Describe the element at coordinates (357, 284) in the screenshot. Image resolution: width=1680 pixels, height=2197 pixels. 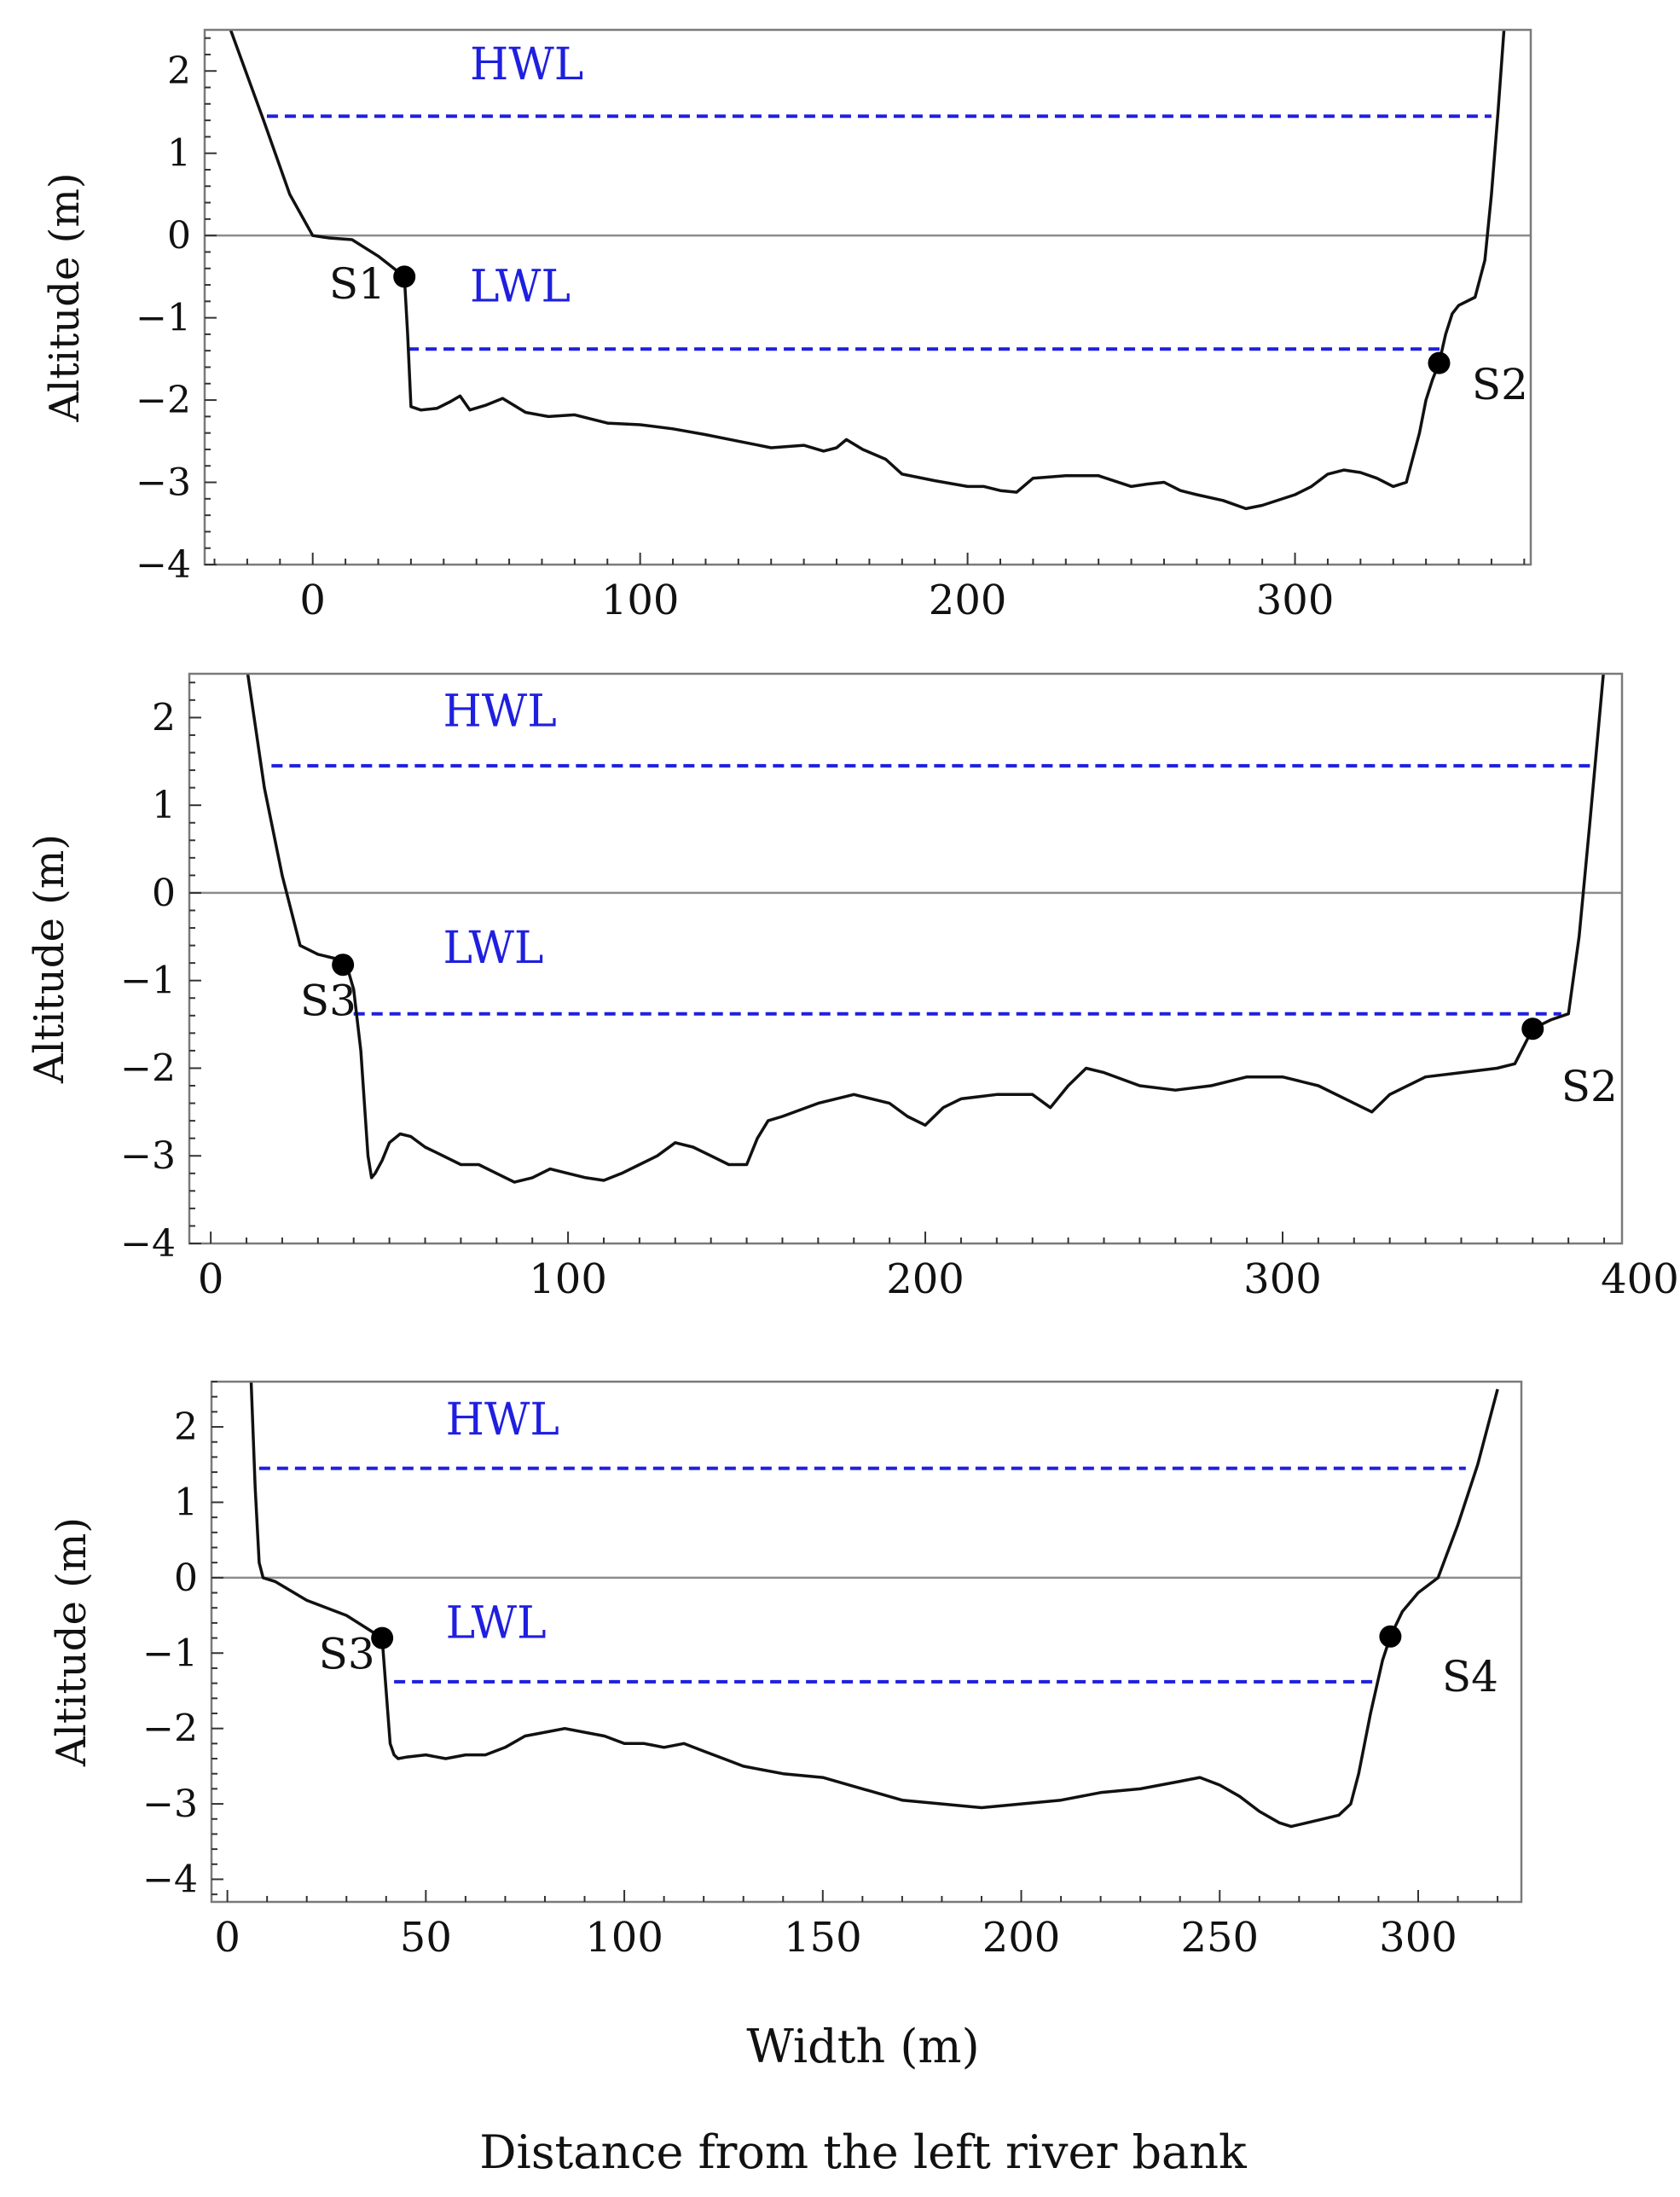
I see `station-label-s1: S1` at that location.